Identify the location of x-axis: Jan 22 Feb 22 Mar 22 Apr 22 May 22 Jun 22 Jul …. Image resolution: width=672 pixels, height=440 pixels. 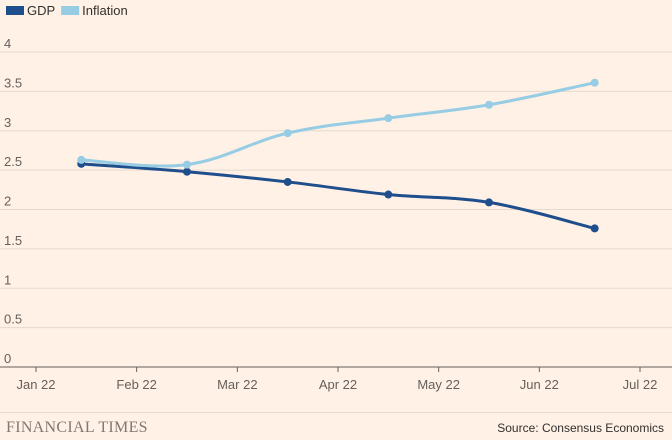
(336, 379).